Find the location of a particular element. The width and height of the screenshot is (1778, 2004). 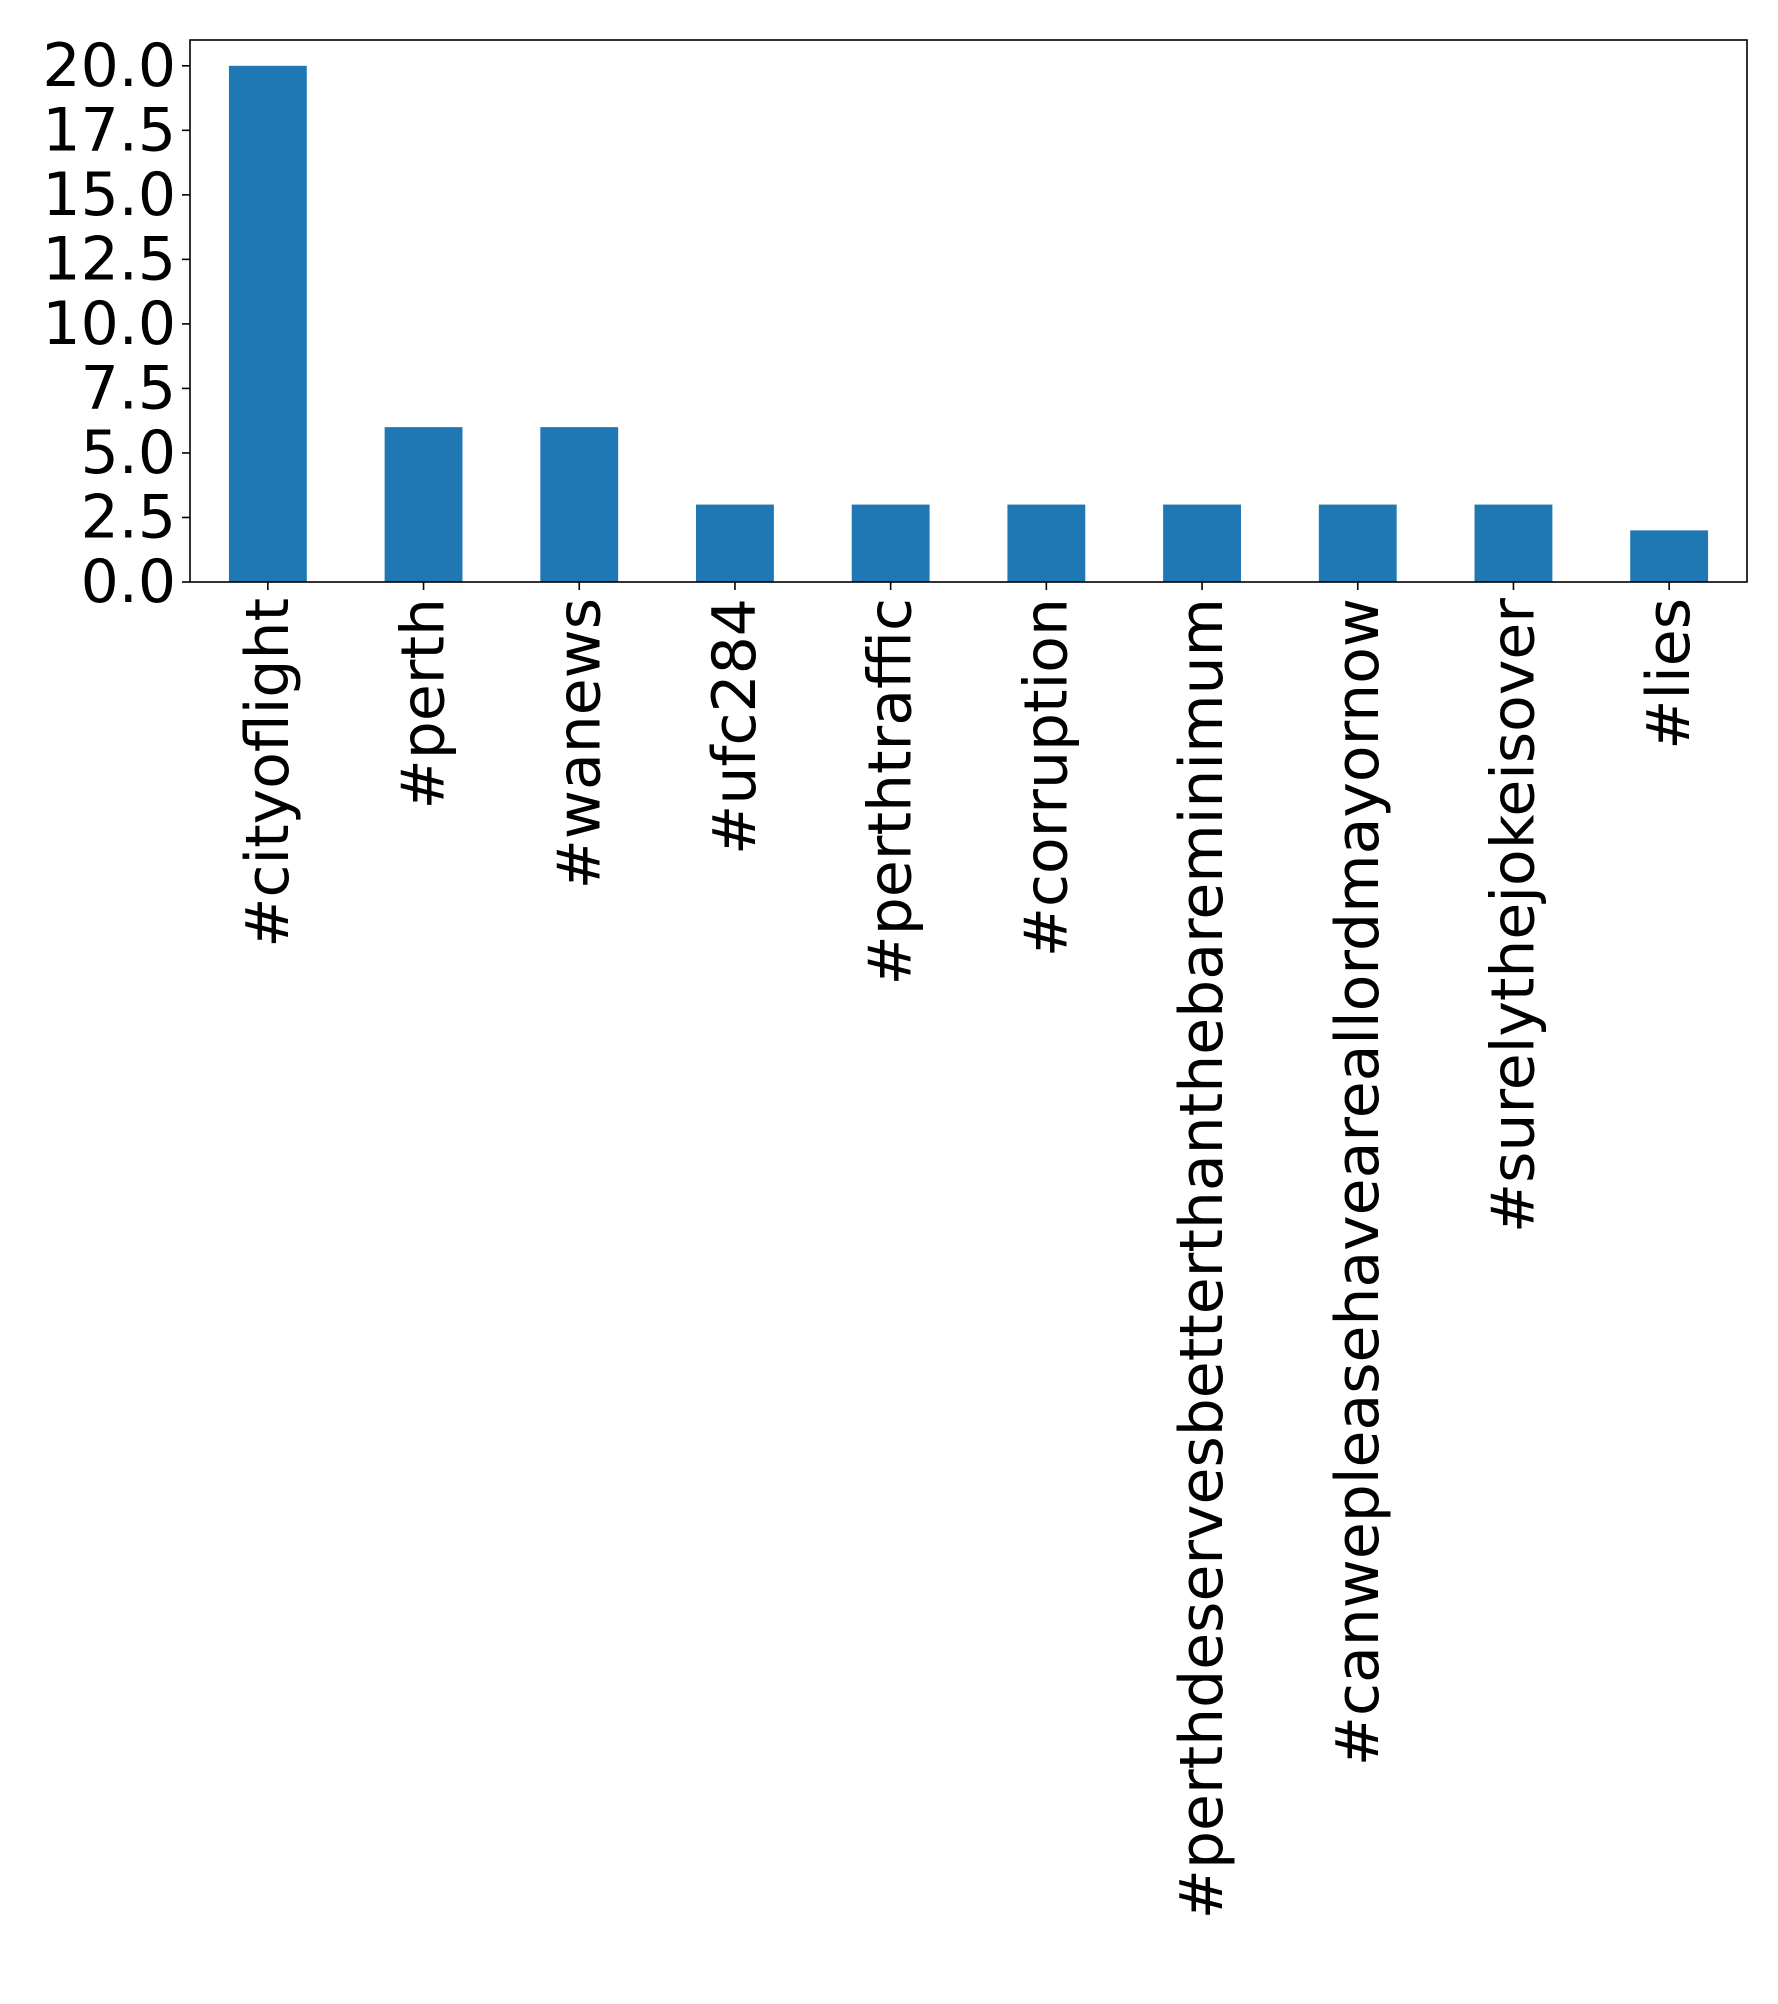

x-tick-label-0: #cityoflight is located at coordinates (268, 773).